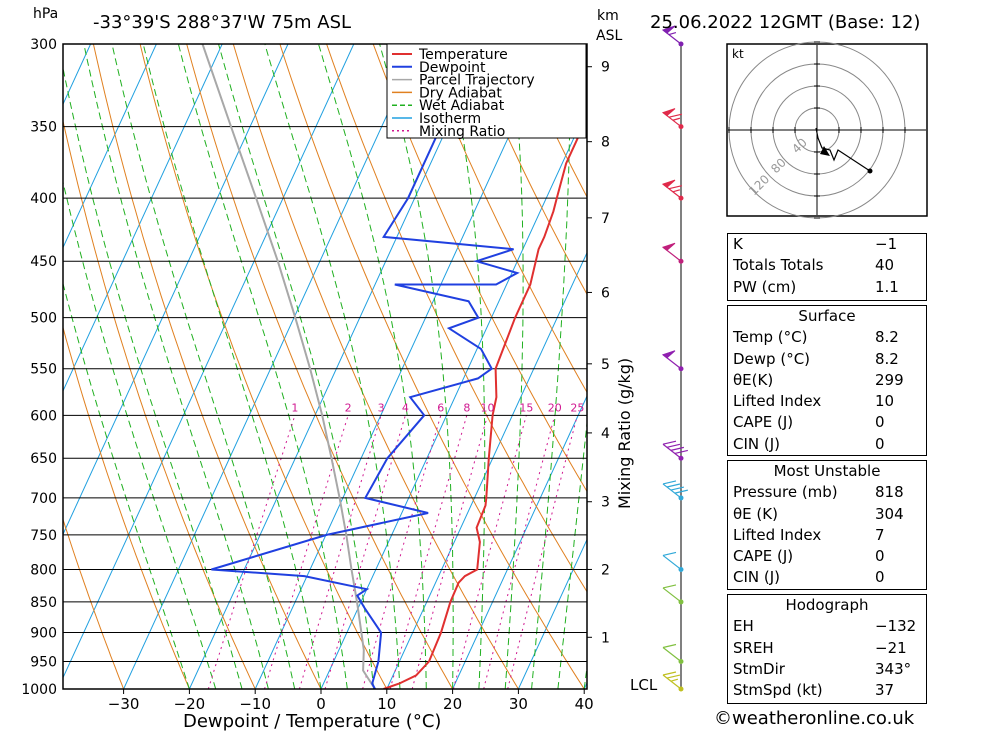  I want to click on mixing-ratio-label: 15, so click(526, 407).